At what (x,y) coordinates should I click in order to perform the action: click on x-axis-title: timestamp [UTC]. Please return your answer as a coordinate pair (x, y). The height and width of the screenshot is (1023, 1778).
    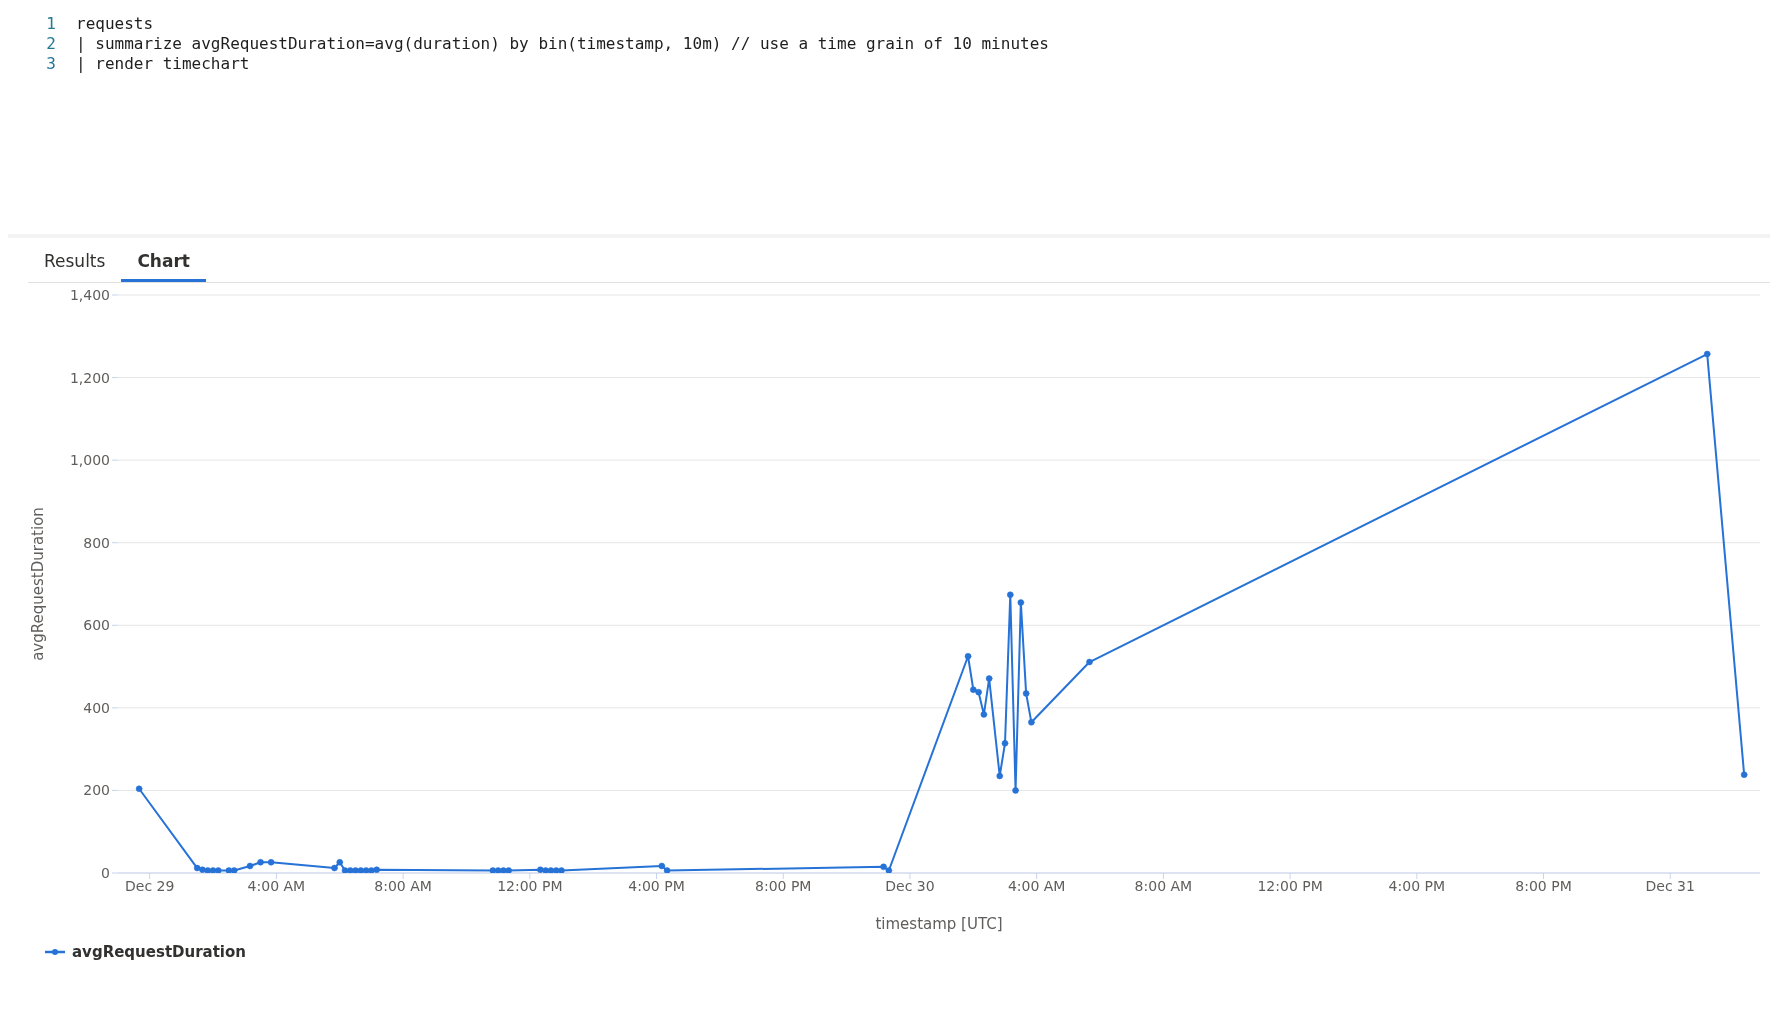
    Looking at the image, I should click on (939, 924).